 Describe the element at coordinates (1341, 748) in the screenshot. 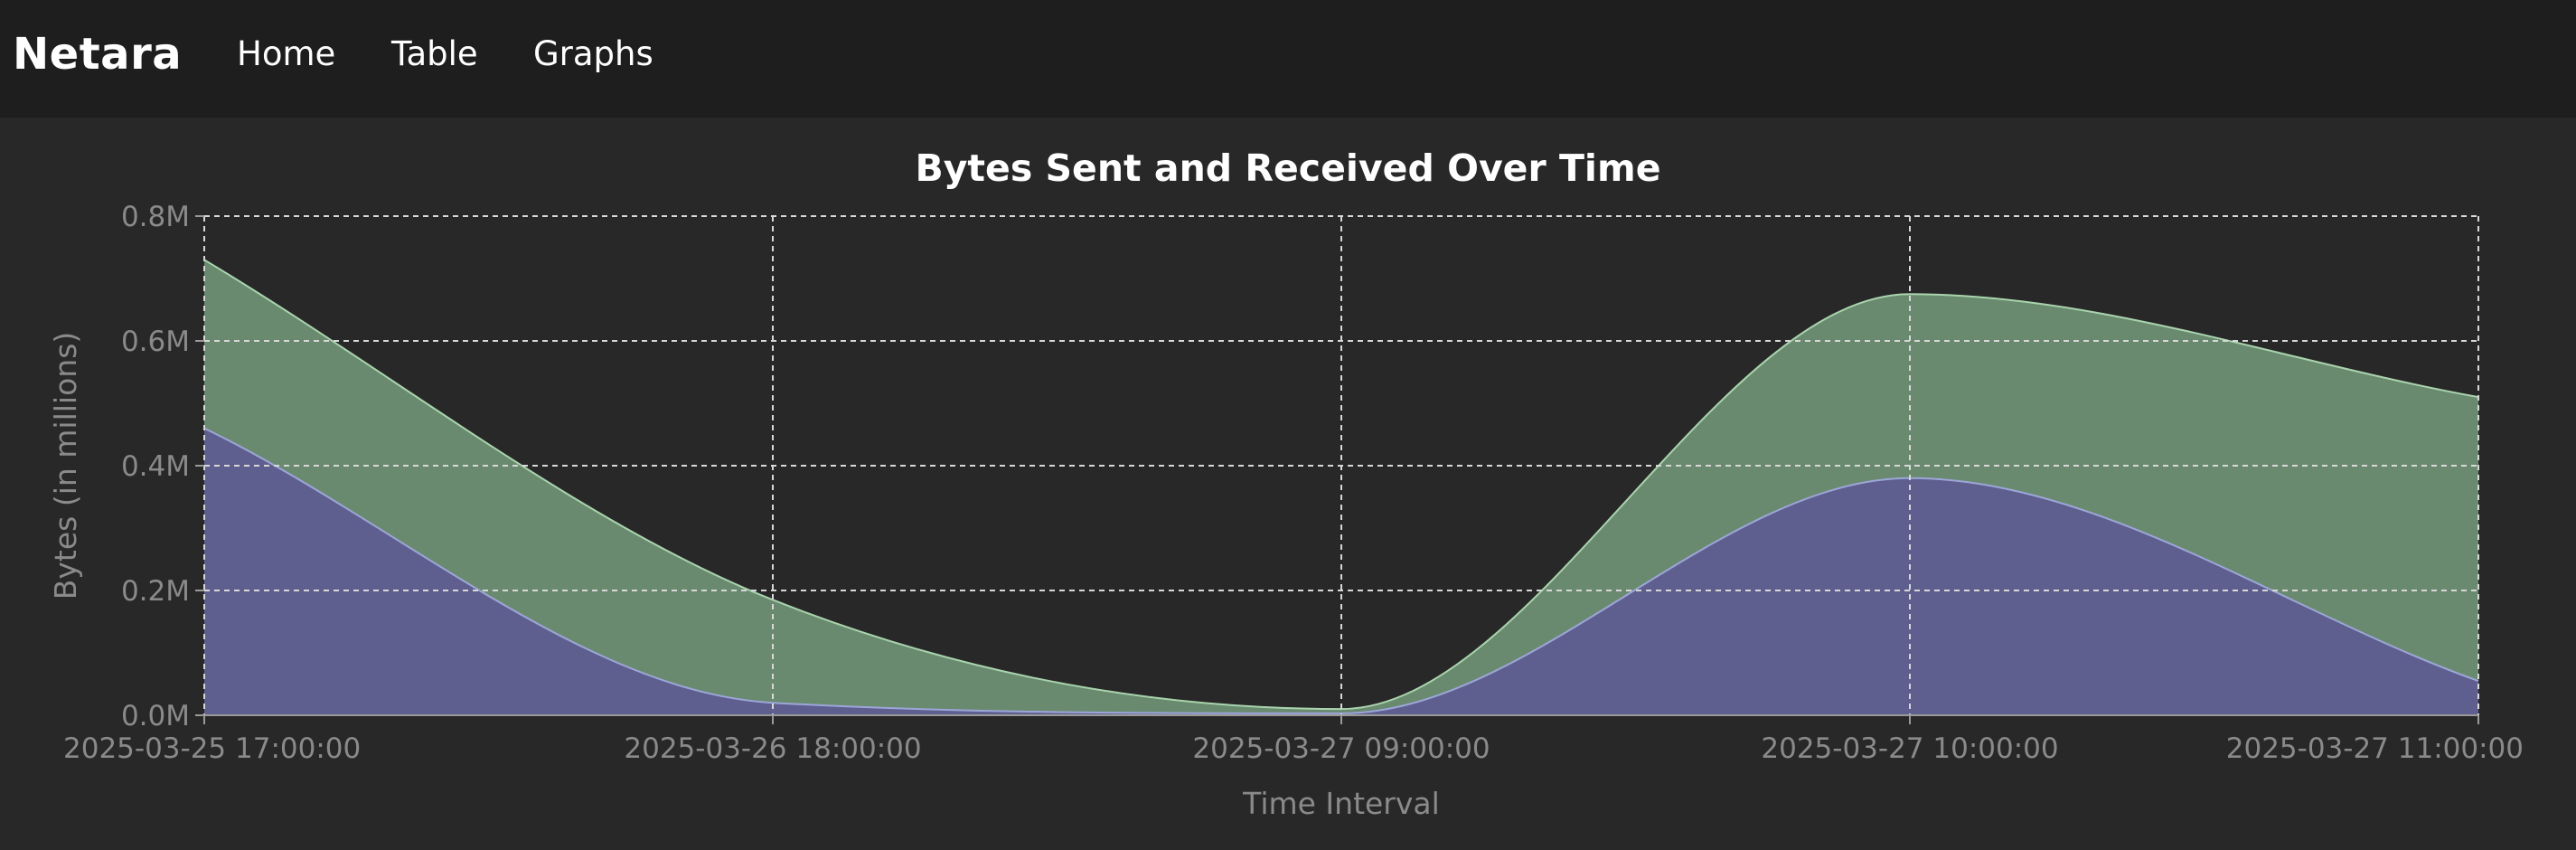

I see `x-tick-label: 2025-03-27 09:00:00` at that location.